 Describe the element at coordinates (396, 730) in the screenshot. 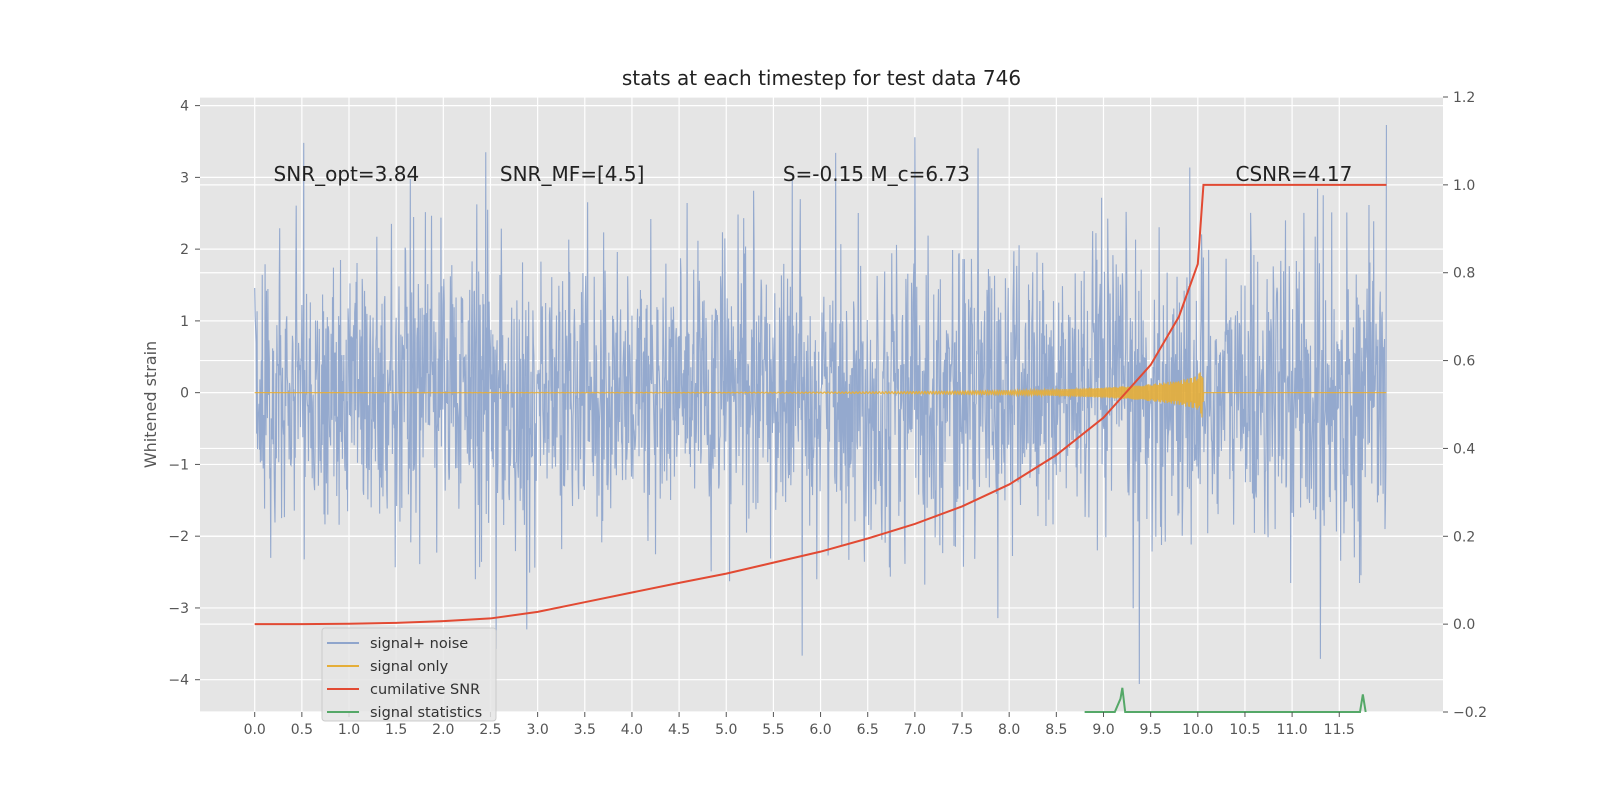

I see `x-tick-label: 1.5` at that location.